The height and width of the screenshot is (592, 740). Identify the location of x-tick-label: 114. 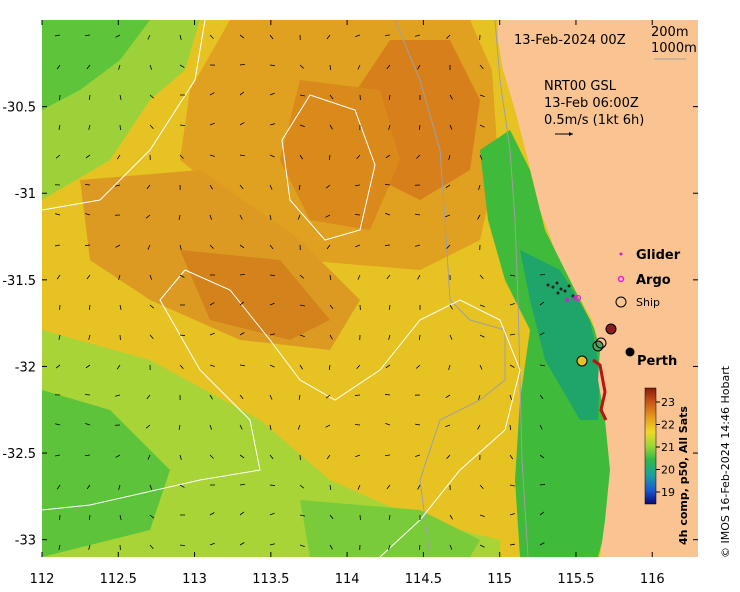
(347, 579).